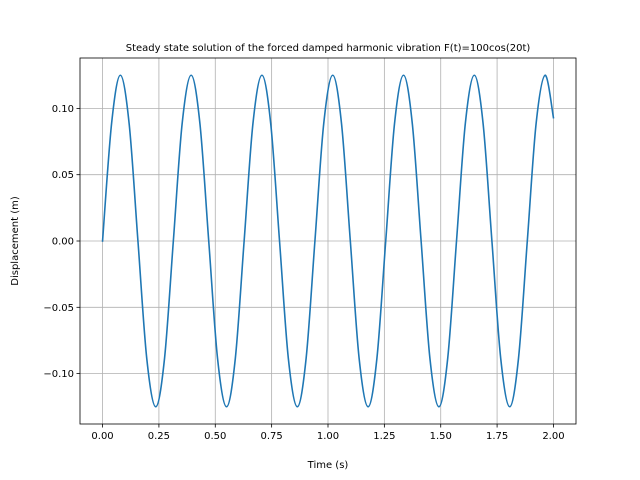 Image resolution: width=640 pixels, height=480 pixels. Describe the element at coordinates (63, 109) in the screenshot. I see `y-tick-label: 0.10` at that location.